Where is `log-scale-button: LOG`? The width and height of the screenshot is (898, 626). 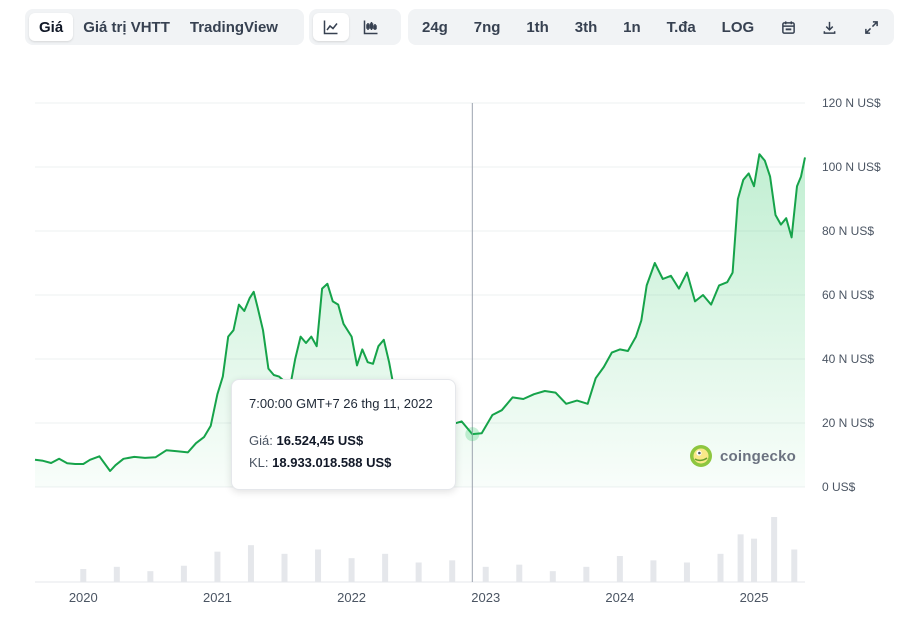 log-scale-button: LOG is located at coordinates (738, 27).